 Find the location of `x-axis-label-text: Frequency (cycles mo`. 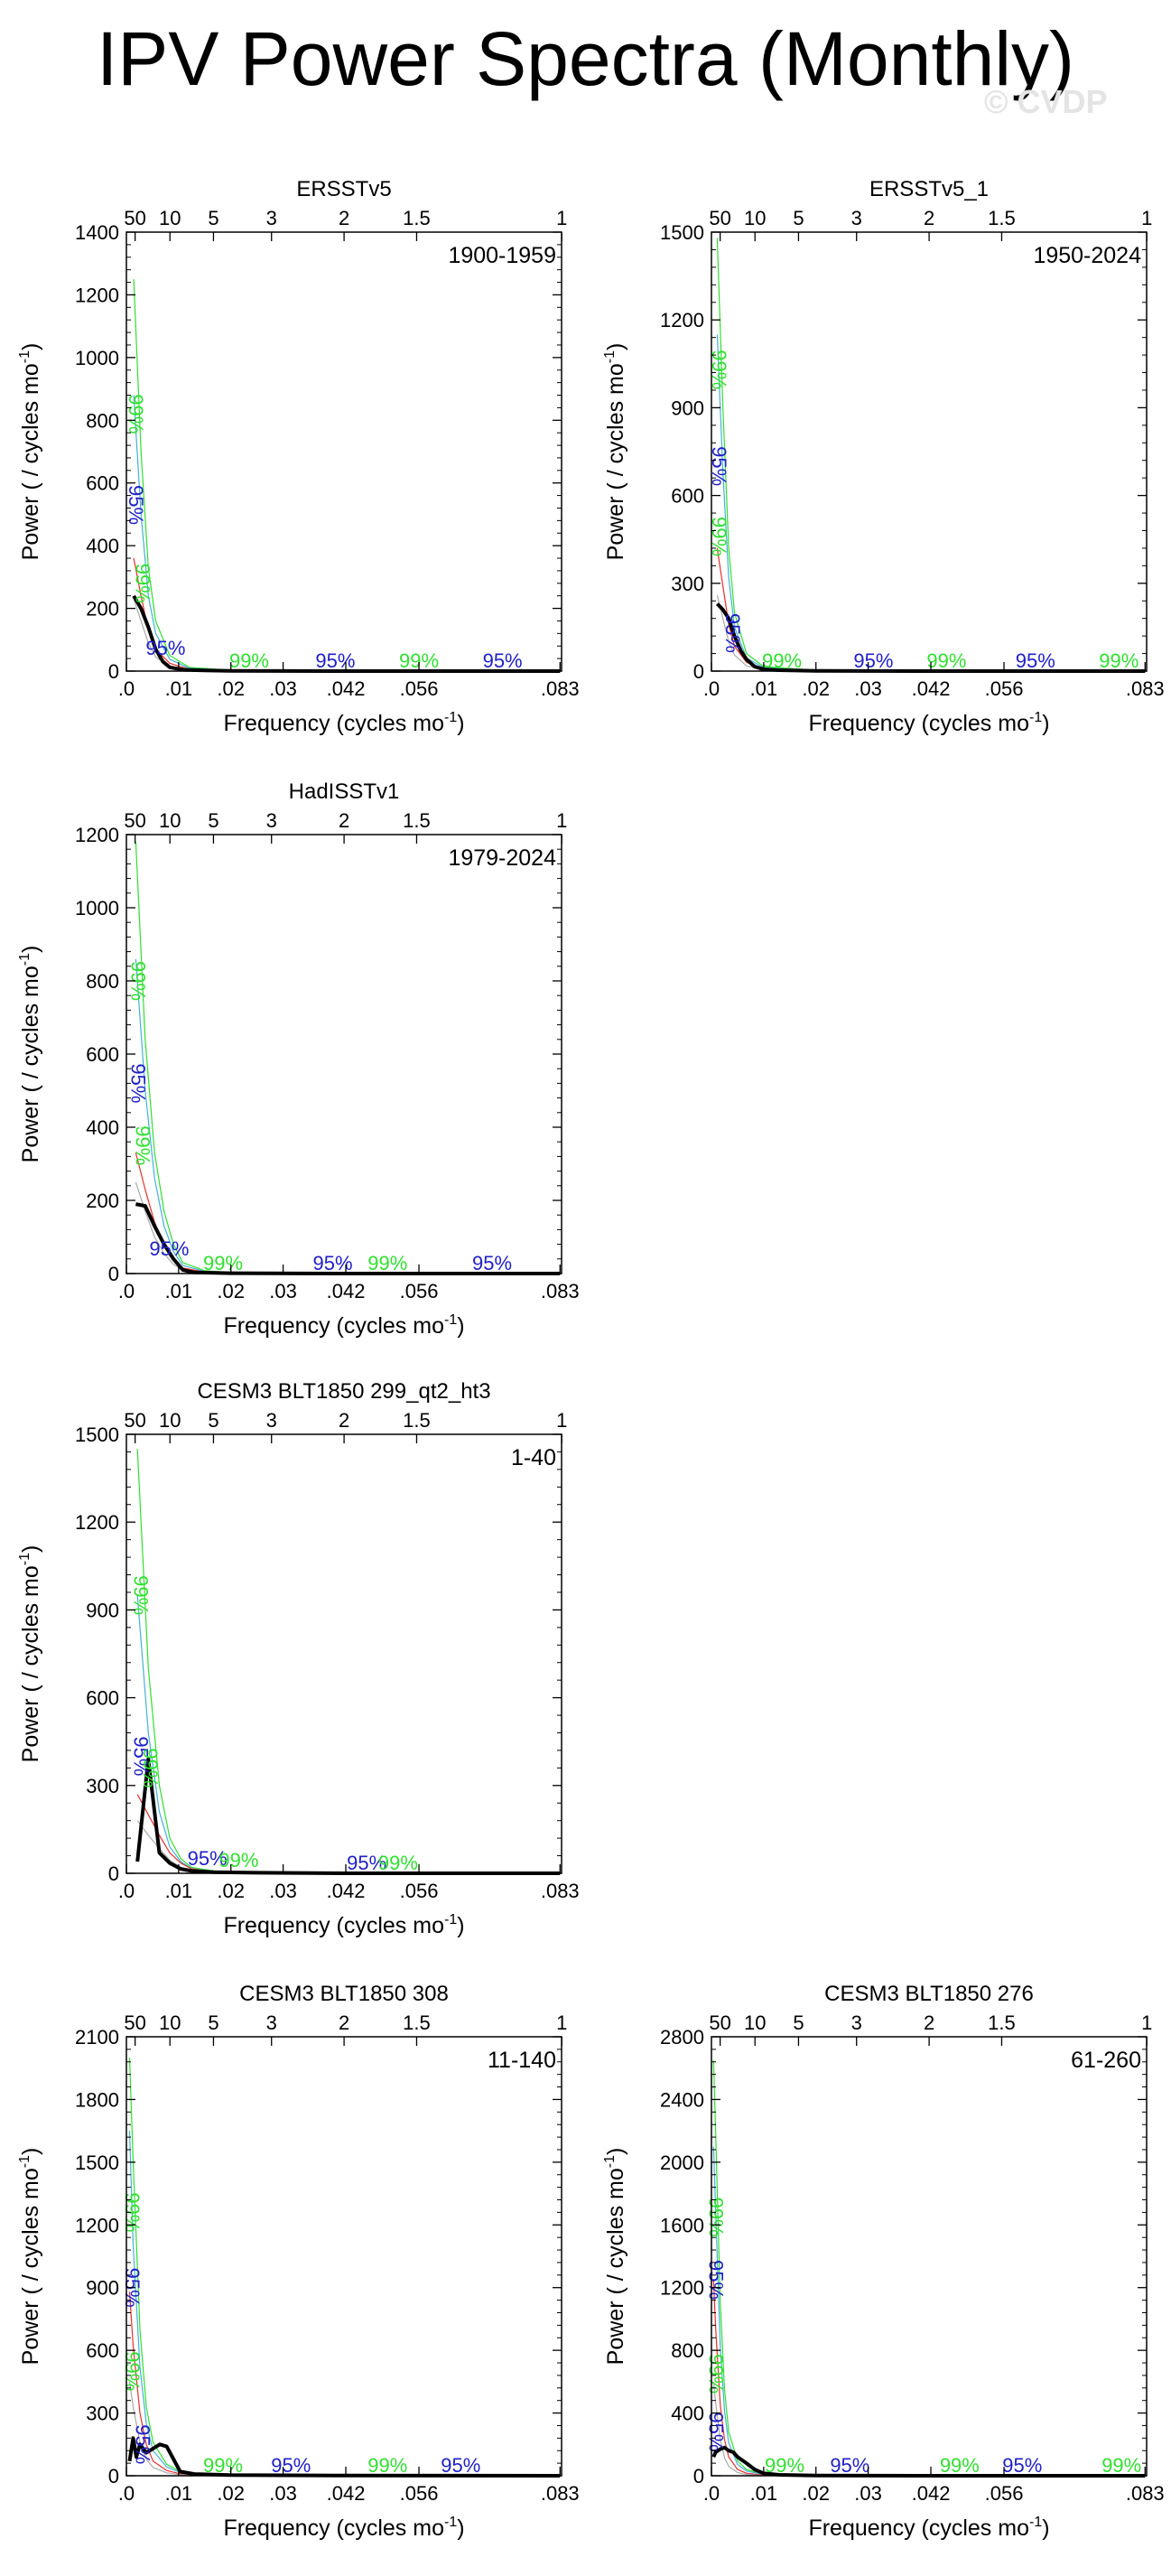

x-axis-label-text: Frequency (cycles mo is located at coordinates (333, 2528).